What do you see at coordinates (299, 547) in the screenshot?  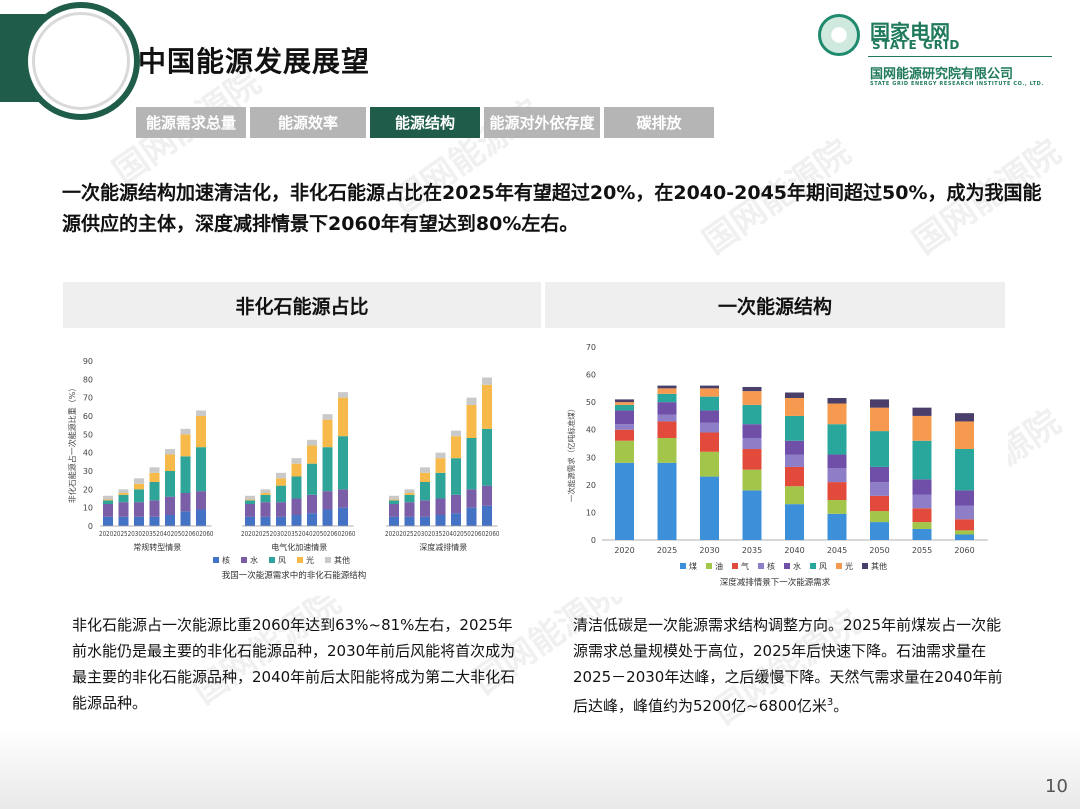 I see `group-label: 电气化加速情景` at bounding box center [299, 547].